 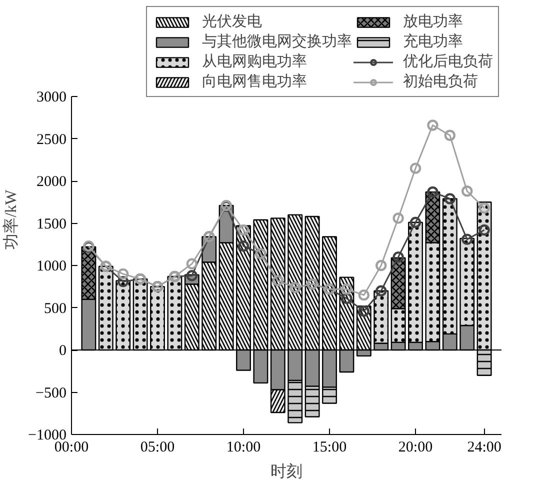 What do you see at coordinates (448, 61) in the screenshot?
I see `legend-label: 优化后电负荷` at bounding box center [448, 61].